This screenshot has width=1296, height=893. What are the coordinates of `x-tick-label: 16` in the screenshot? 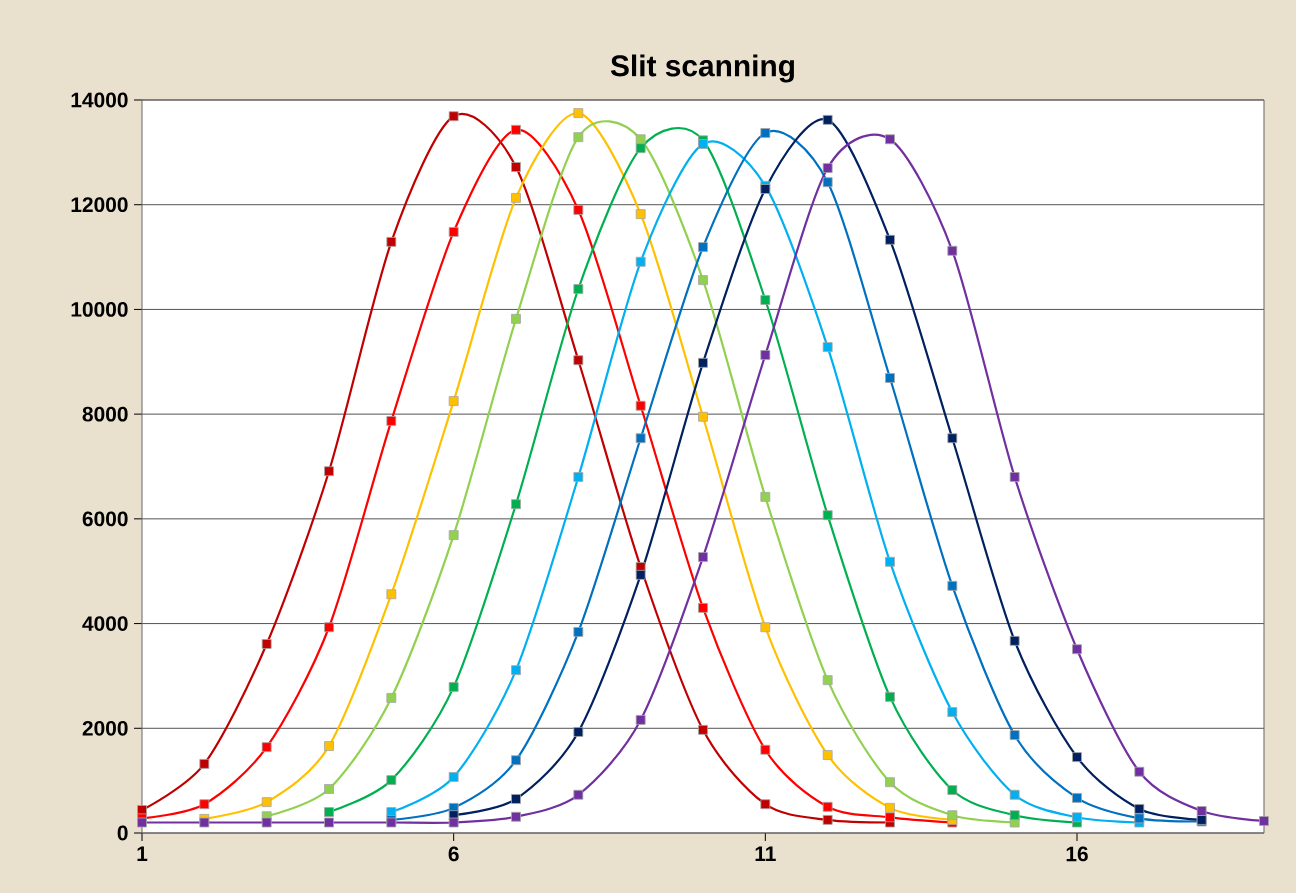 It's located at (1077, 854).